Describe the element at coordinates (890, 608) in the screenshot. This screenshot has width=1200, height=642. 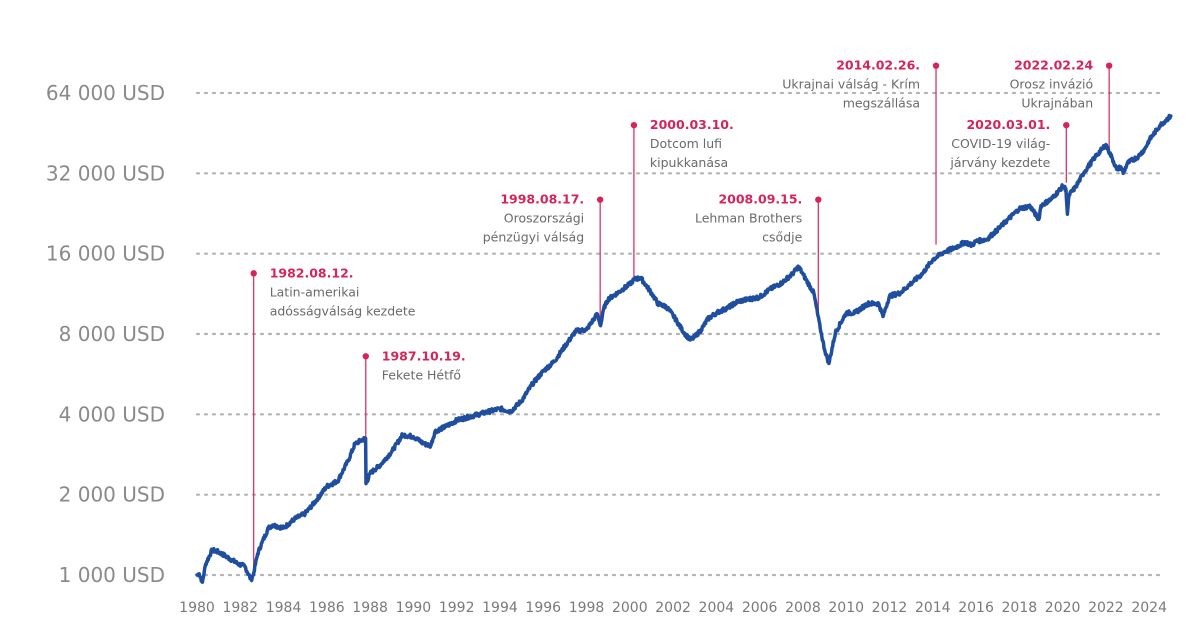
I see `x-tick-label: 2012` at that location.